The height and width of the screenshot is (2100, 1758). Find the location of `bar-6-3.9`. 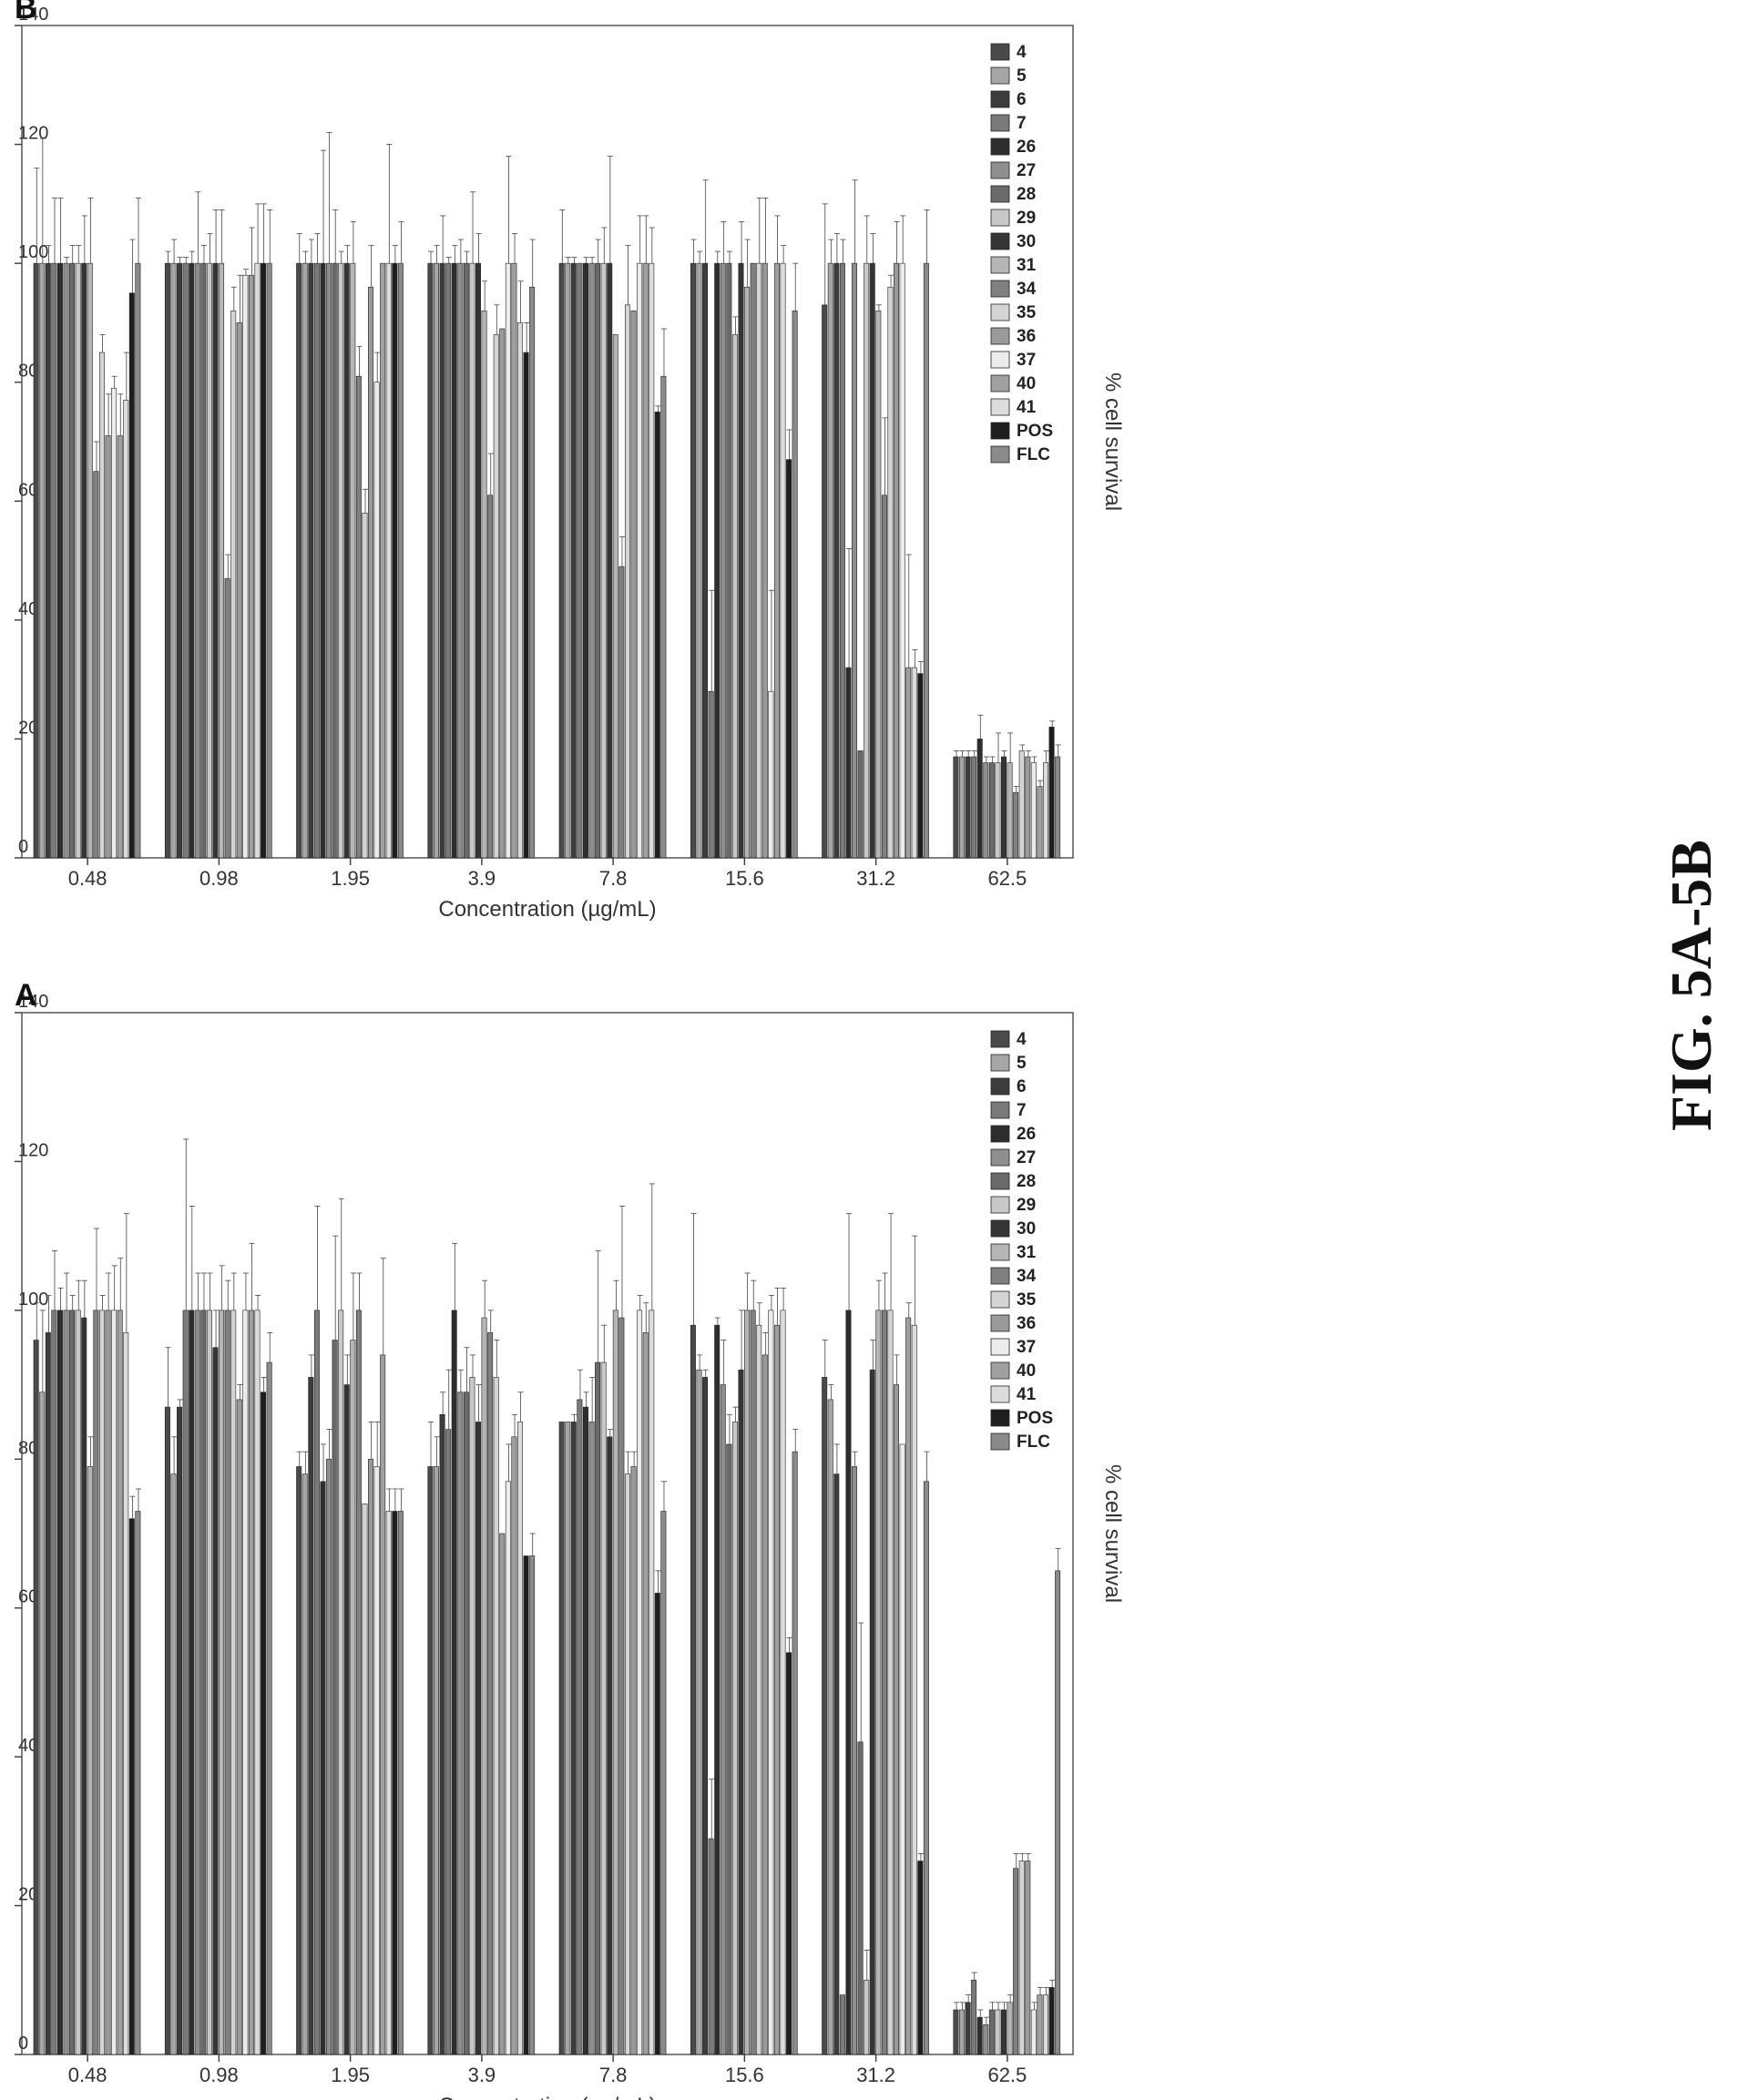

bar-6-3.9 is located at coordinates (442, 560).